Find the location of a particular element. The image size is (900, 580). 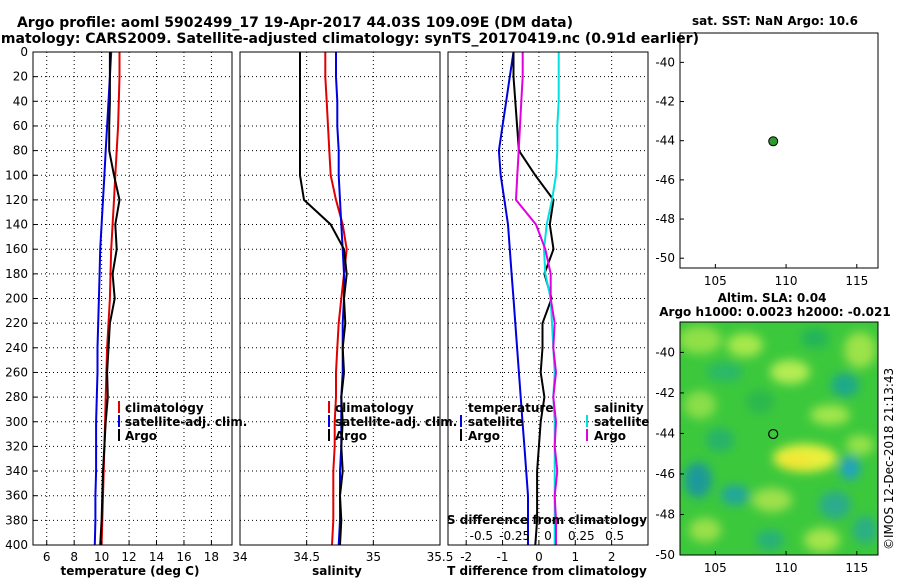

legend-label-s-satellite: satellite is located at coordinates (621, 422).